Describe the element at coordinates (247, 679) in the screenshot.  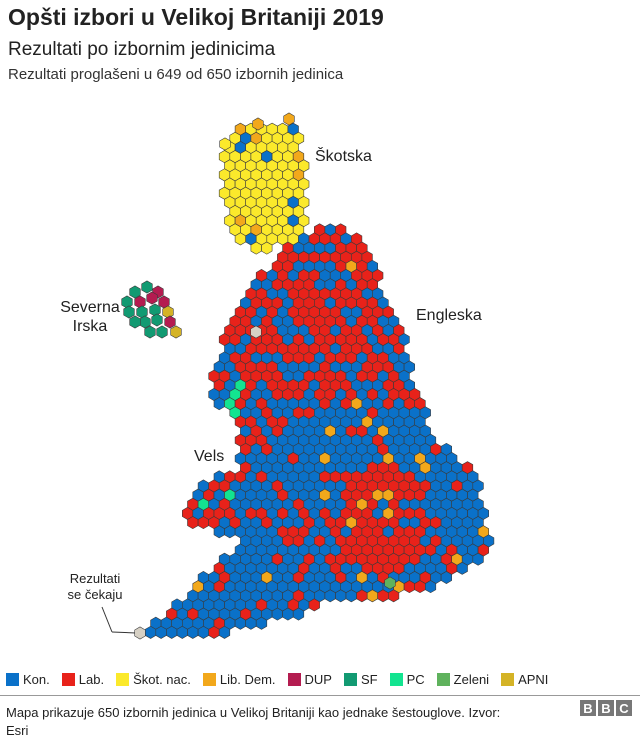
I see `legend-label: Lib. Dem.` at that location.